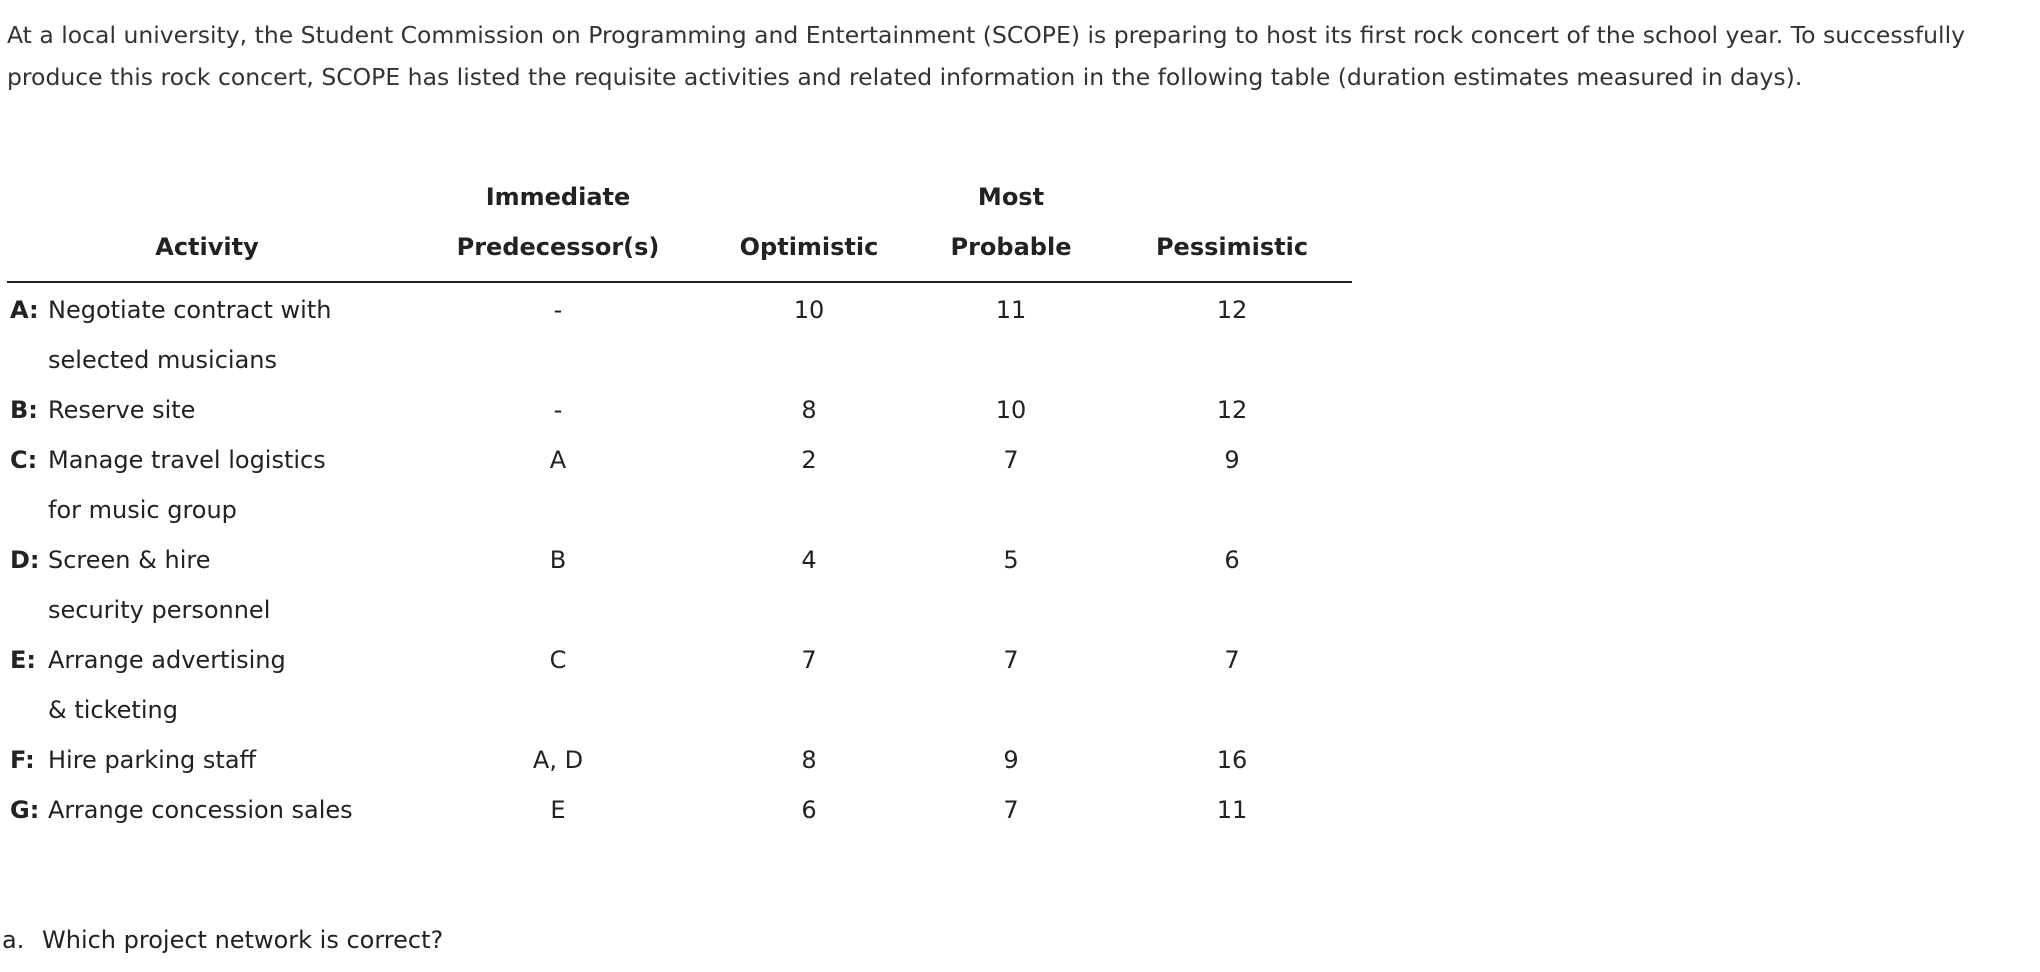  What do you see at coordinates (1011, 247) in the screenshot?
I see `column-header: Probable` at bounding box center [1011, 247].